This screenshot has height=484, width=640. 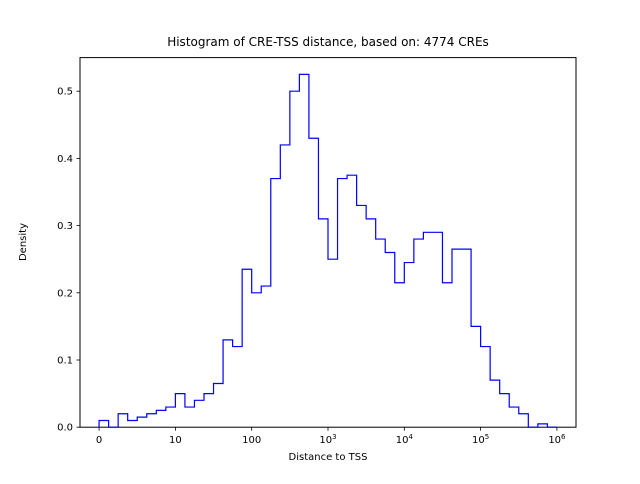 What do you see at coordinates (65, 92) in the screenshot?
I see `y-tick-label: 0.5` at bounding box center [65, 92].